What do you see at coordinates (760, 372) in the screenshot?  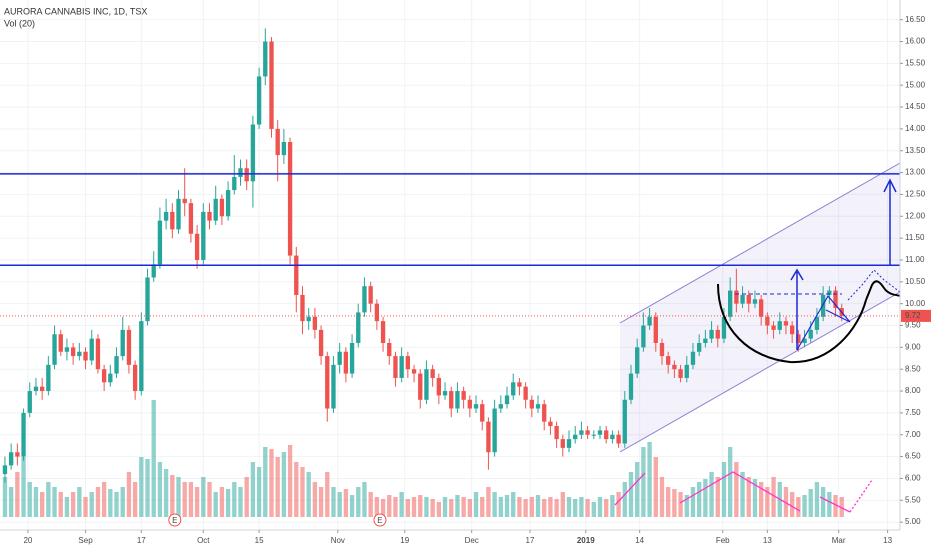 I see `channel-lower` at bounding box center [760, 372].